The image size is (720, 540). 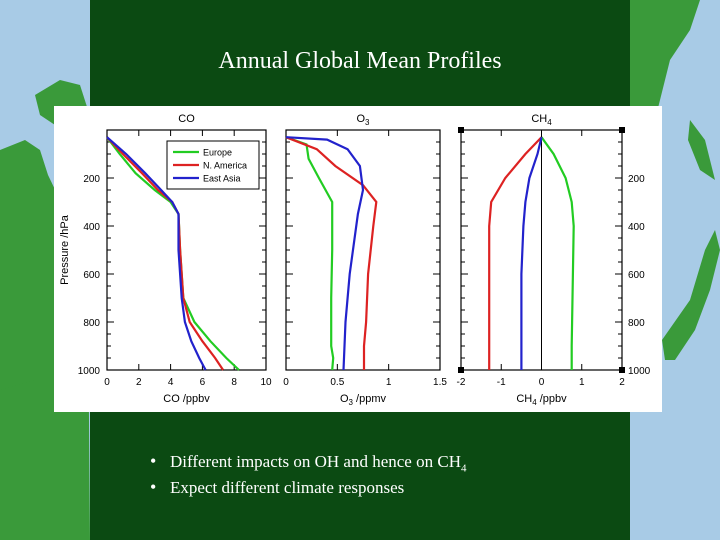 I want to click on y-axis-label: Pressure /hPa, so click(x=65, y=249).